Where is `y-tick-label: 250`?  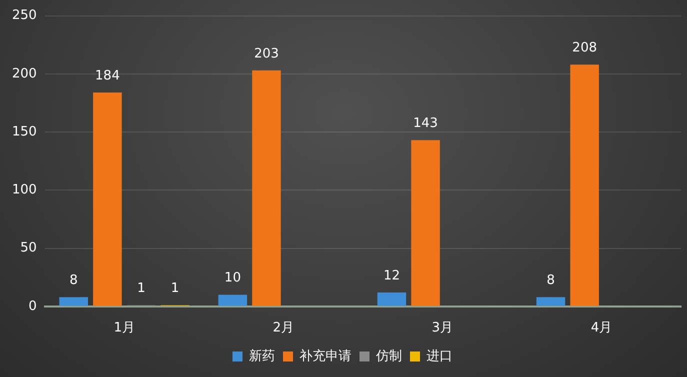
y-tick-label: 250 is located at coordinates (24, 16).